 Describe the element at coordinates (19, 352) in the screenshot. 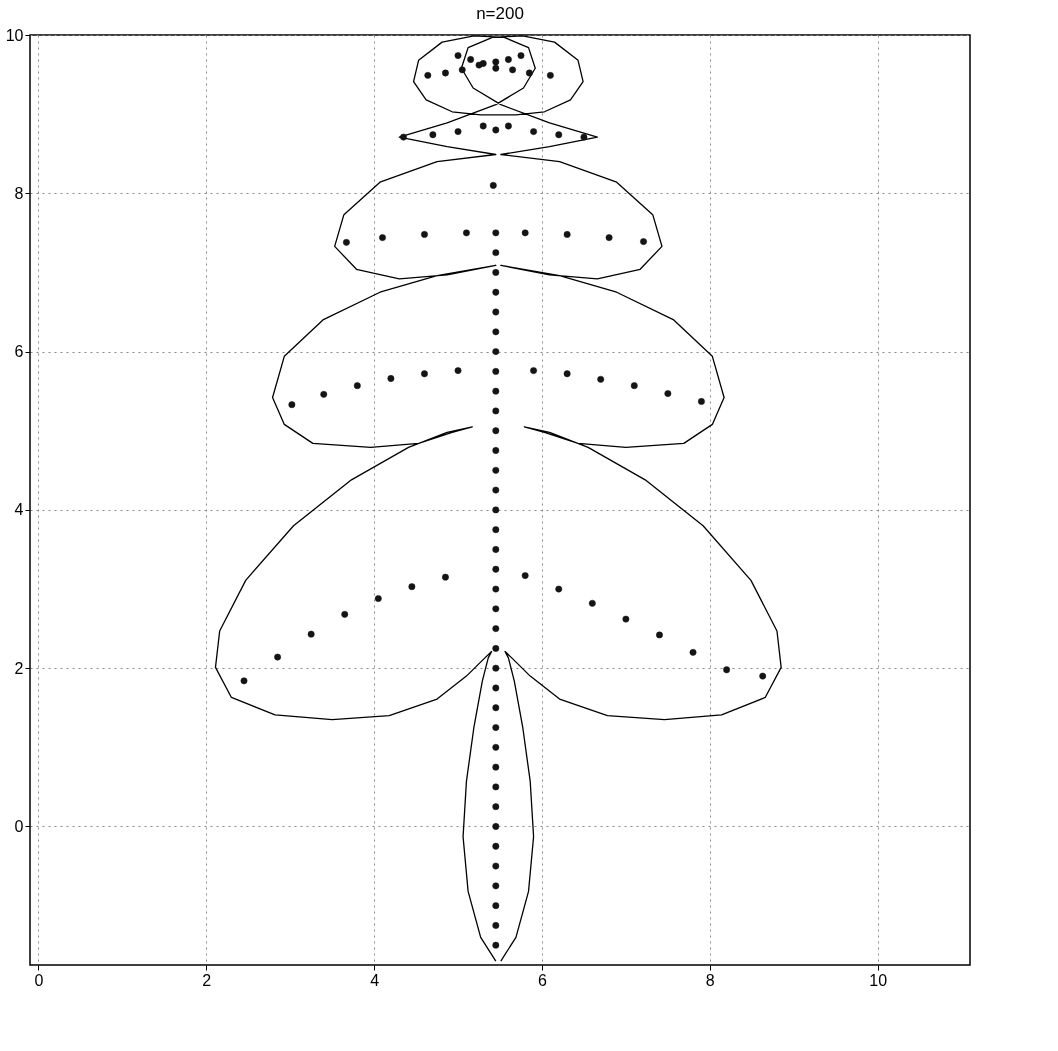

I see `y-tick-label: 6` at that location.